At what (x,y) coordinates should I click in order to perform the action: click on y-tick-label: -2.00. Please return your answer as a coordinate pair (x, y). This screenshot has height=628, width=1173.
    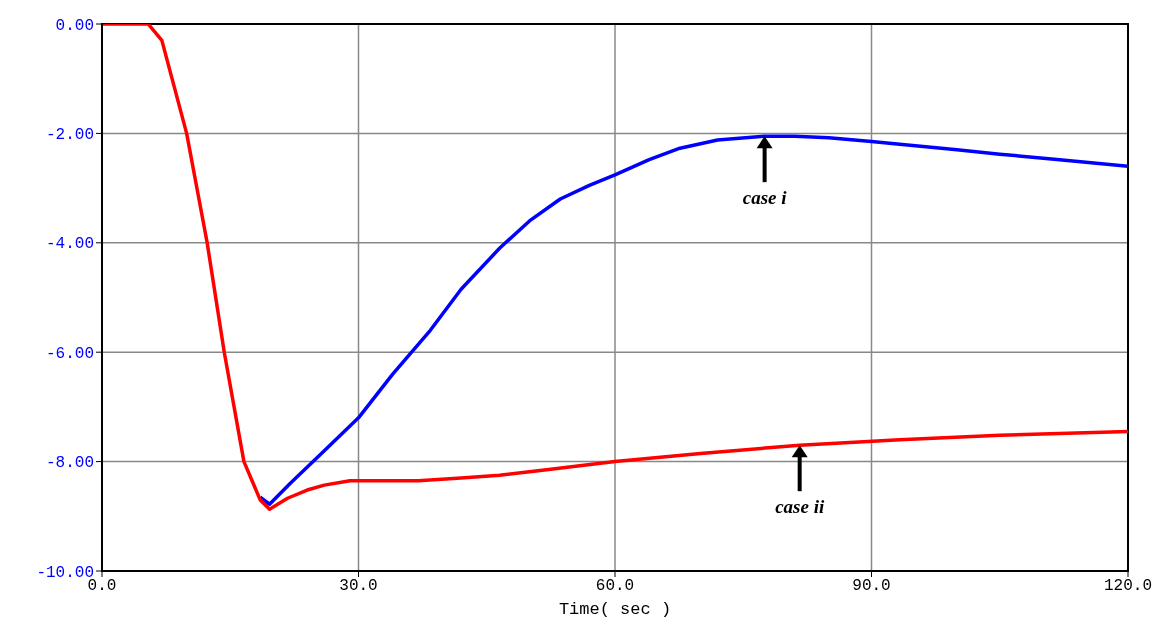
    Looking at the image, I should click on (69, 135).